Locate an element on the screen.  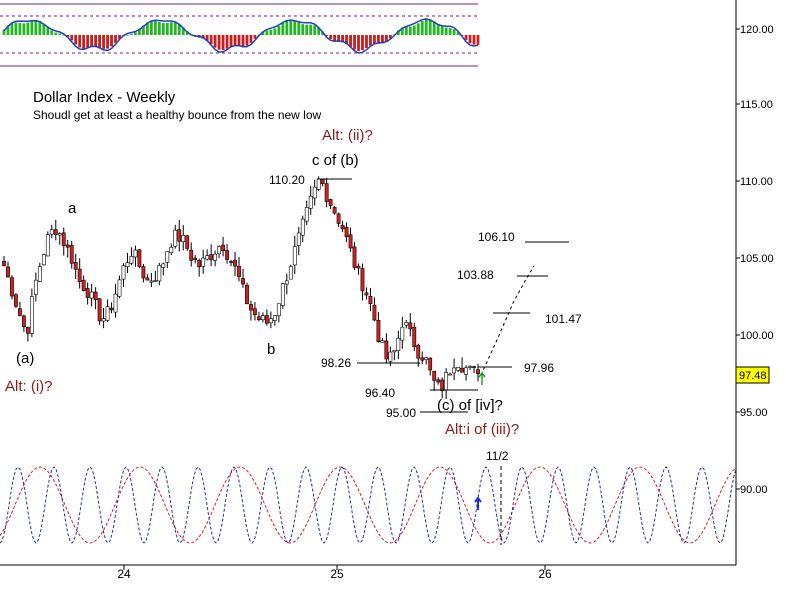
wave-label-a: a is located at coordinates (72, 208).